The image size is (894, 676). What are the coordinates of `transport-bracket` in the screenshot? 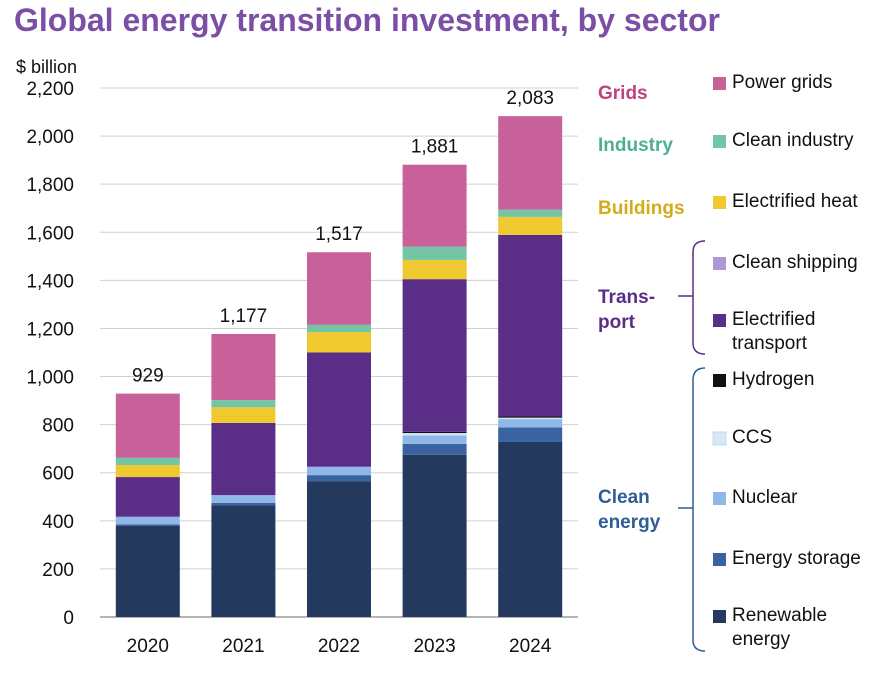 It's located at (699, 297).